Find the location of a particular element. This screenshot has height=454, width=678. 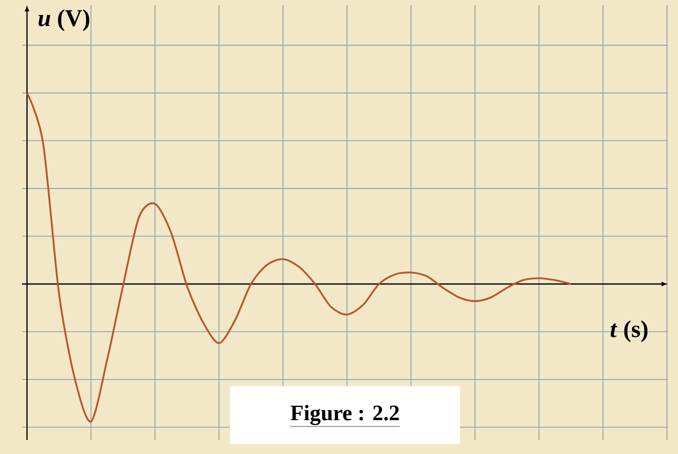

x-axis-title: t (s) is located at coordinates (629, 331).